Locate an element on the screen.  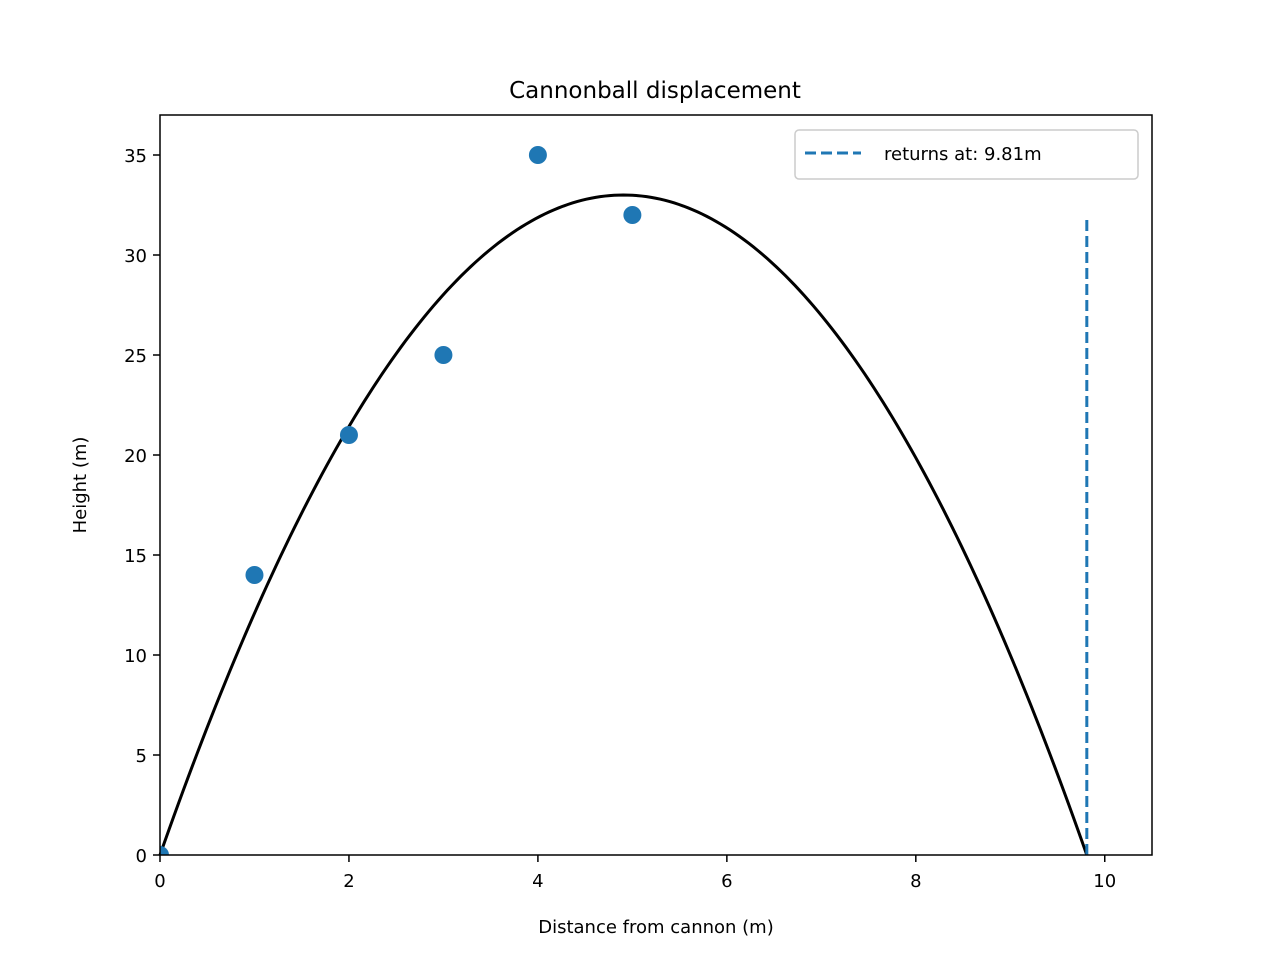
y-axis-label: Height (m) is located at coordinates (80, 485).